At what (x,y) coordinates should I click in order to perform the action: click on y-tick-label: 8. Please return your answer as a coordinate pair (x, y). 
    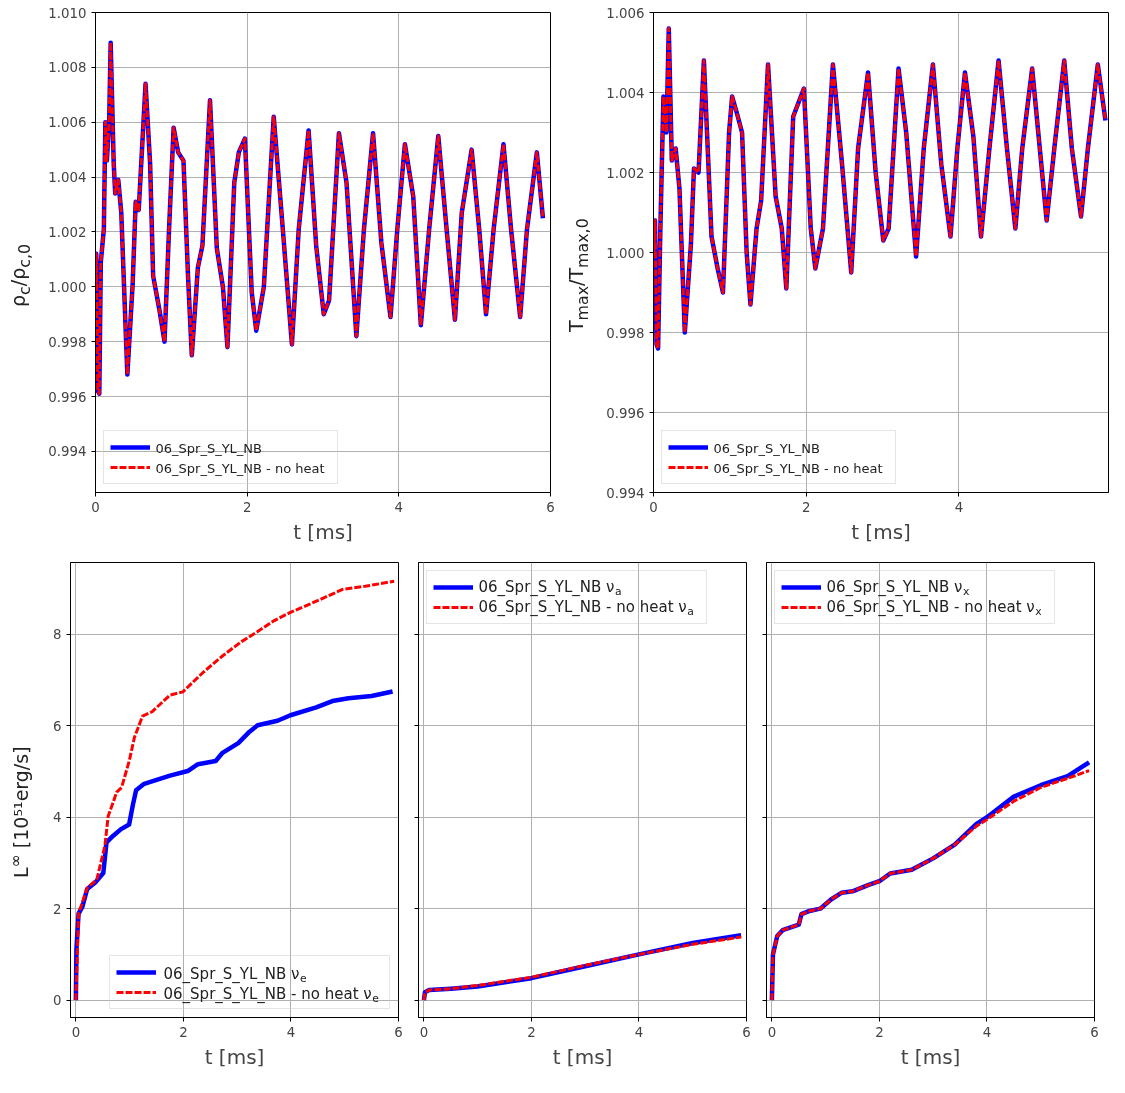
    Looking at the image, I should click on (57, 635).